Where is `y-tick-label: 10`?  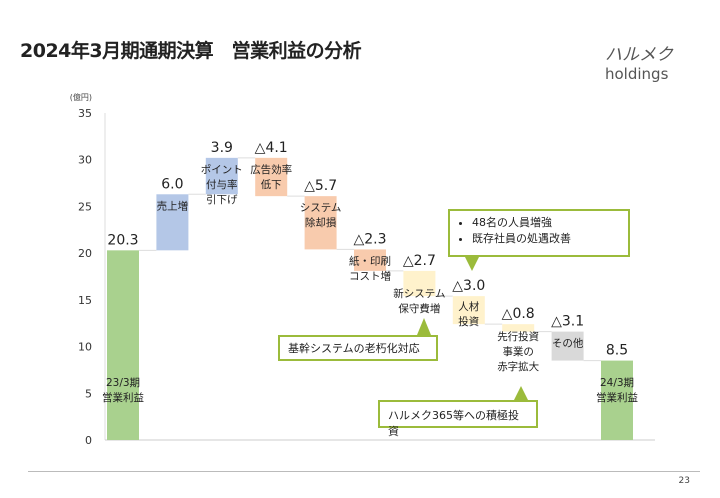
y-tick-label: 10 is located at coordinates (85, 347).